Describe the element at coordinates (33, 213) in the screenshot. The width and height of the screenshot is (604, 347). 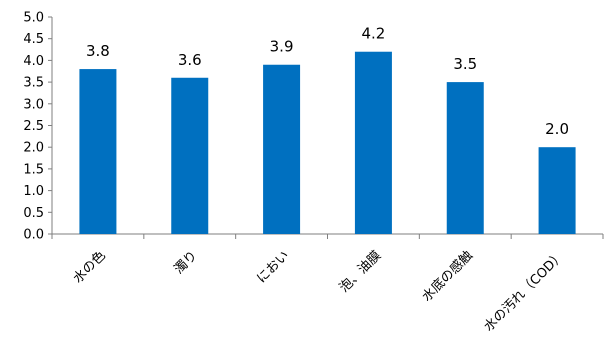
I see `y-tick-label: 0.5` at that location.